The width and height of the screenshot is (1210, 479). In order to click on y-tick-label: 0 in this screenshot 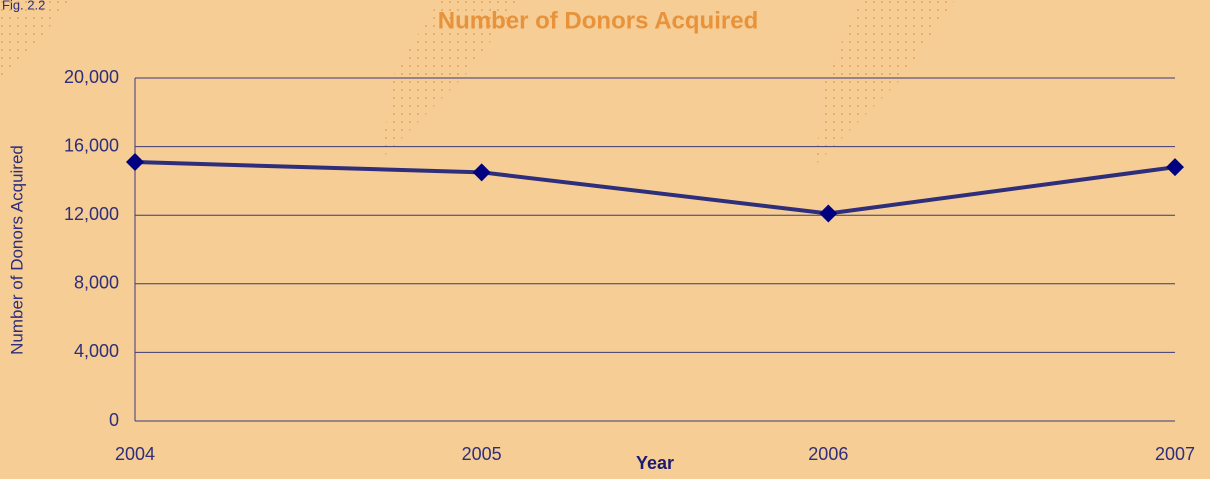, I will do `click(114, 420)`.